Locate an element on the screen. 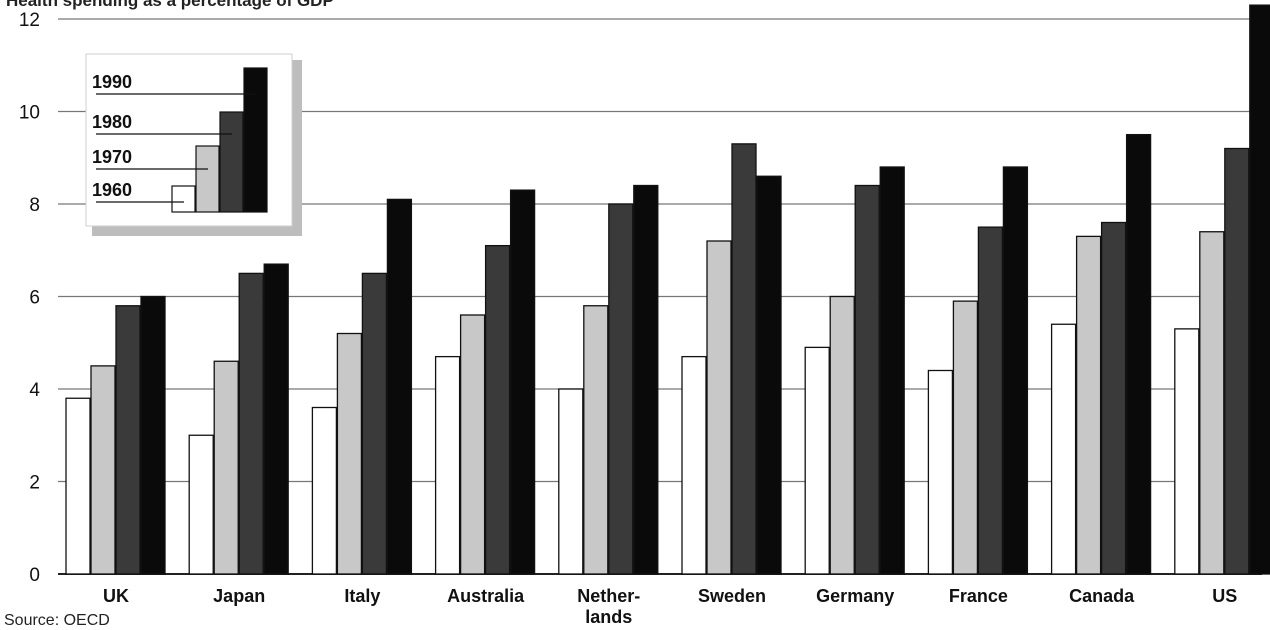  y-tick-label: 2 is located at coordinates (34, 483).